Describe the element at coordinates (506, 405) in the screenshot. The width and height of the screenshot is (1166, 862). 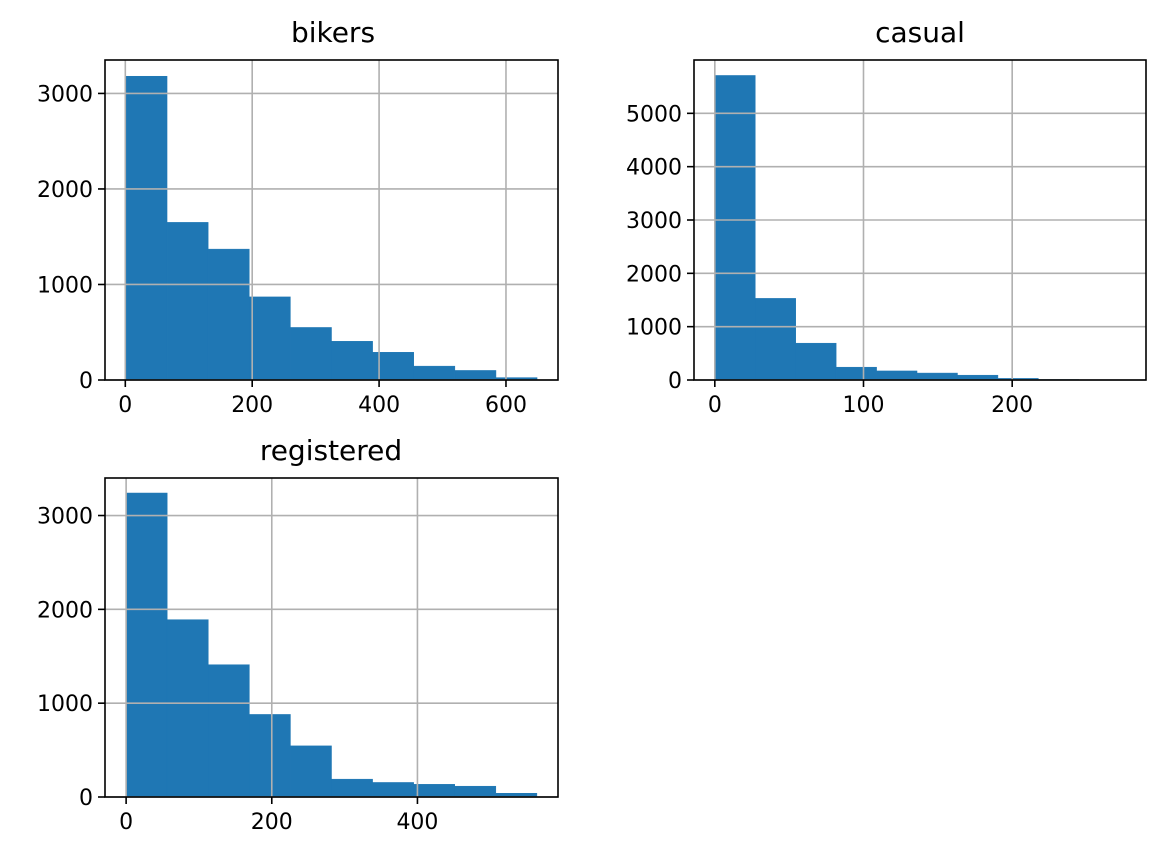
I see `x-tick-label: 600` at that location.